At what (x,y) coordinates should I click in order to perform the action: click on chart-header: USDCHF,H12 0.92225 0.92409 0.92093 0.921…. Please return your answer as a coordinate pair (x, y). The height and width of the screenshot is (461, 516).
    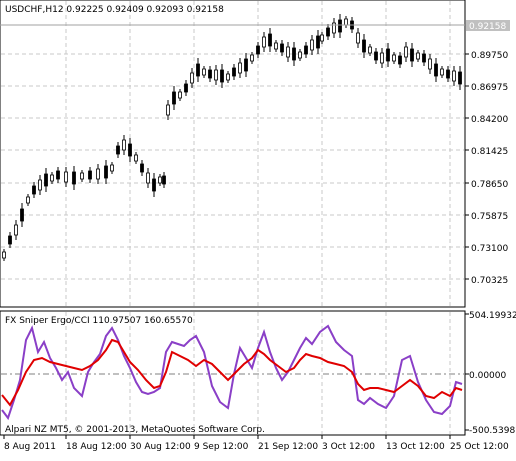
    Looking at the image, I should click on (114, 10).